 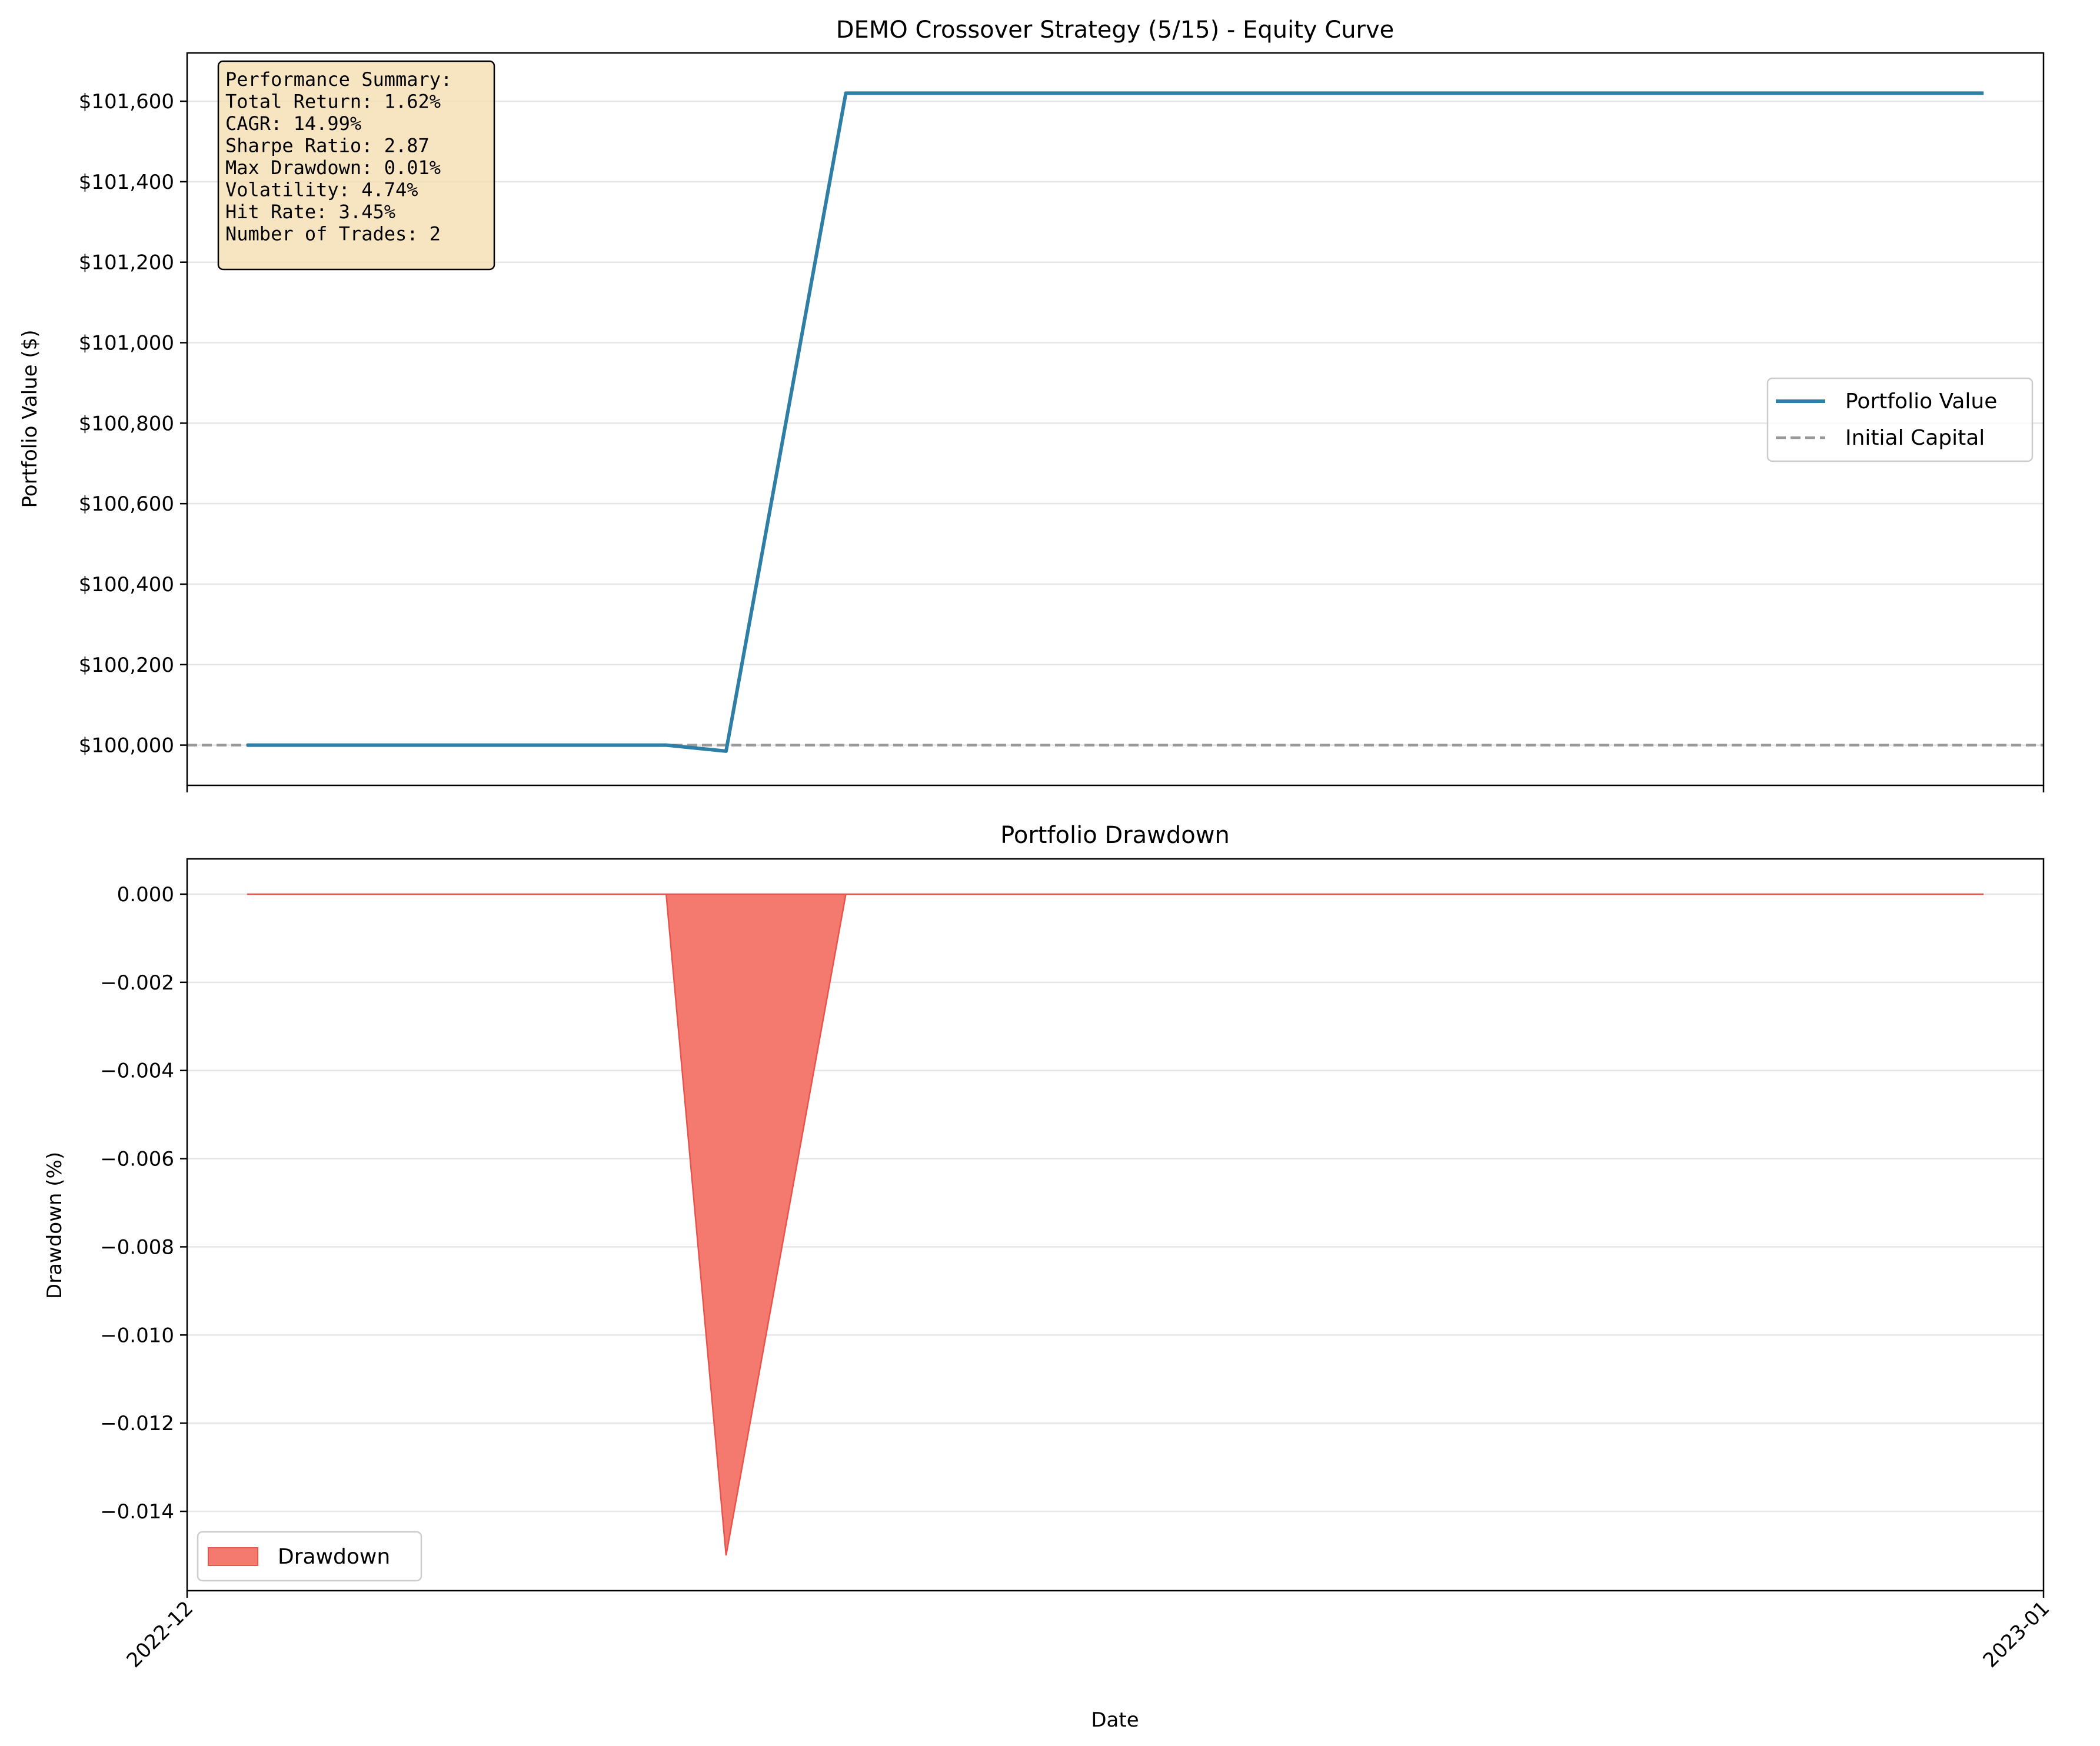 What do you see at coordinates (137, 1335) in the screenshot?
I see `drawdown-y-tick-label: −0.010` at bounding box center [137, 1335].